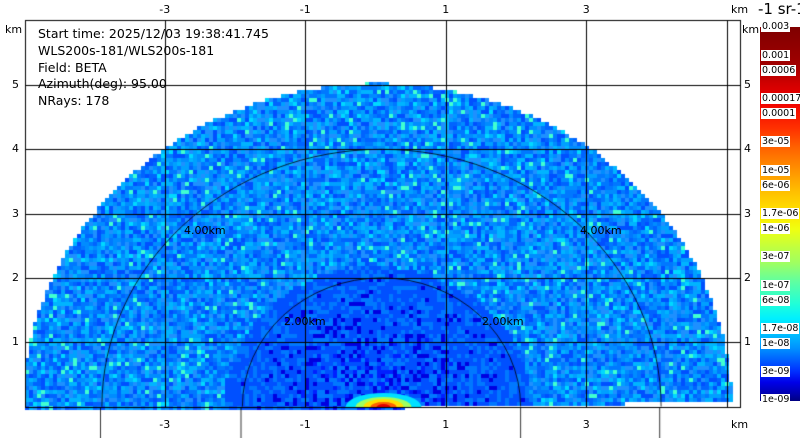 This screenshot has width=800, height=438. What do you see at coordinates (776, 371) in the screenshot?
I see `colorbar-tick: 3e-09` at bounding box center [776, 371].